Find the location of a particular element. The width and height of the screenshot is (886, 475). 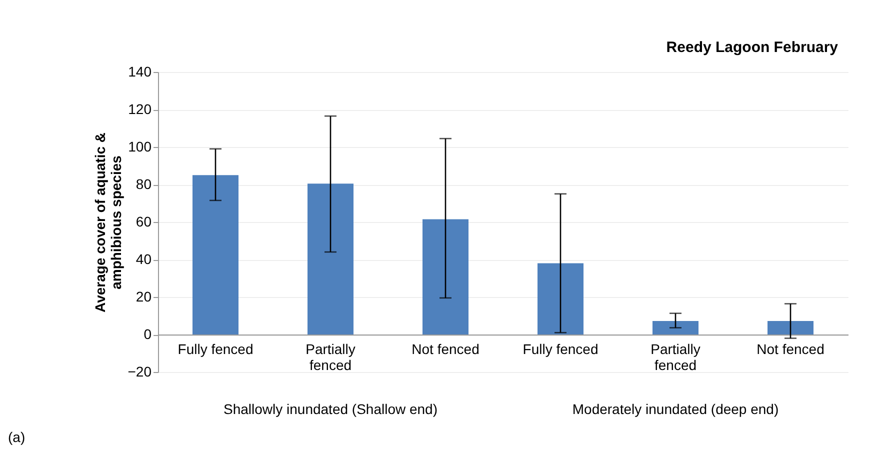

y-tick-label: 80 is located at coordinates (144, 184).